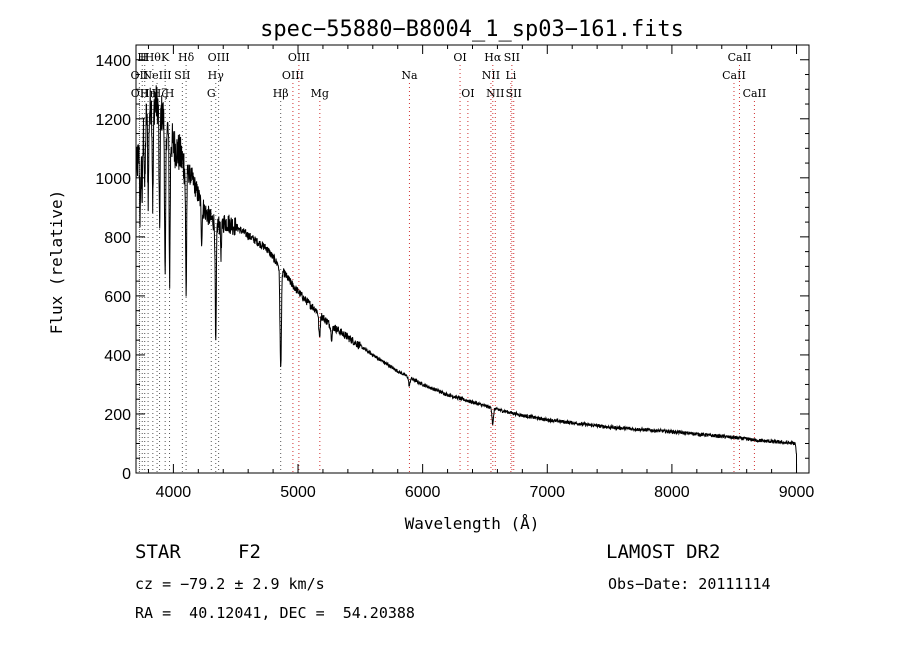 The height and width of the screenshot is (650, 900). Describe the element at coordinates (117, 238) in the screenshot. I see `y-tick-label: 800` at that location.